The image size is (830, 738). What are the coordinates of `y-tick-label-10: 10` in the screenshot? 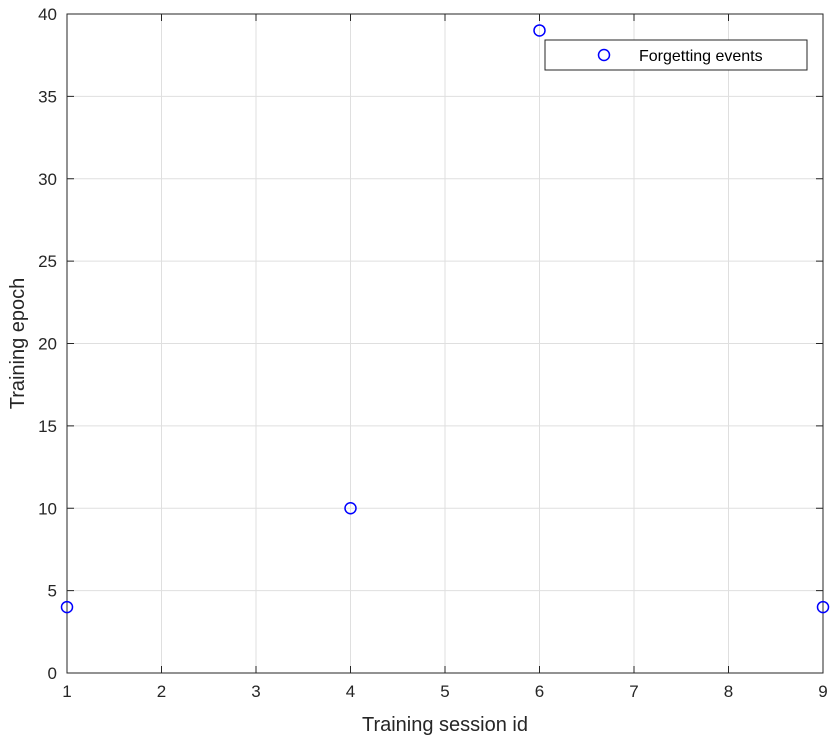 It's located at (47, 508).